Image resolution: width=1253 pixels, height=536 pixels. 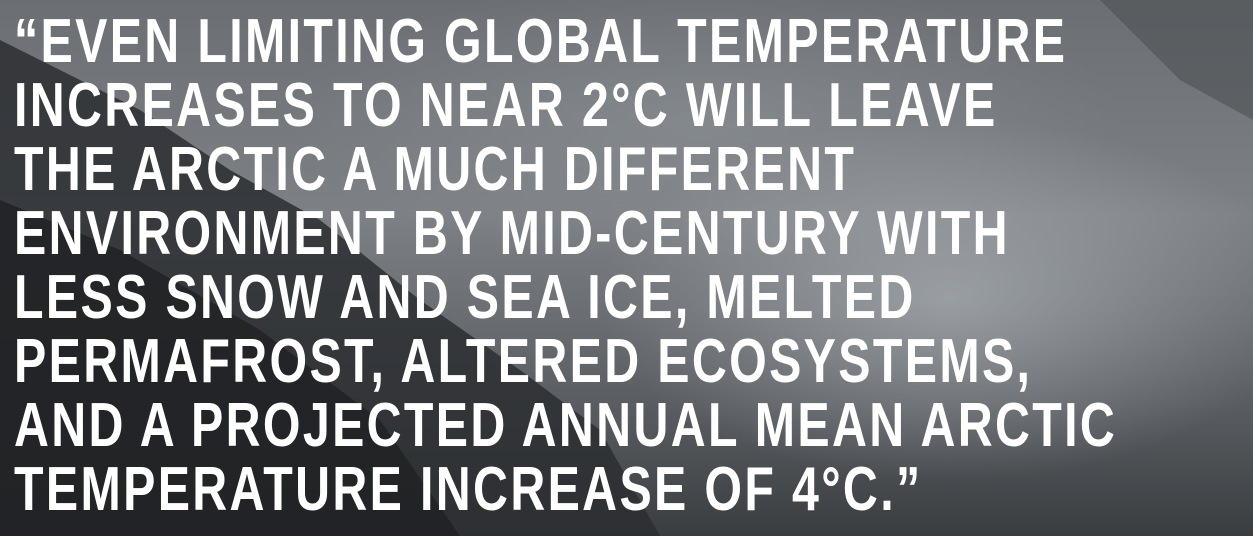 I want to click on quote-line: TEMPERATURE INCREASE OF 4°C.”, so click(x=468, y=489).